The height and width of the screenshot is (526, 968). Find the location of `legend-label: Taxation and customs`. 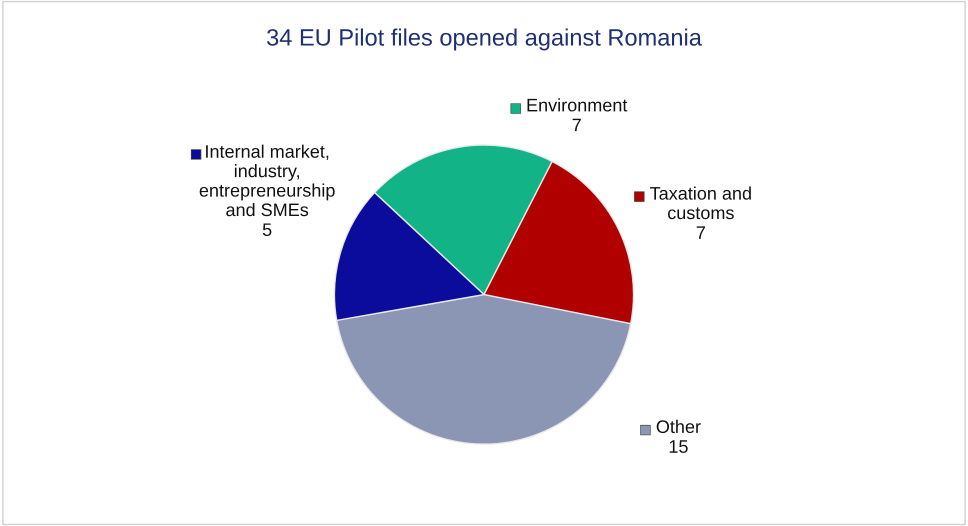

legend-label: Taxation and customs is located at coordinates (700, 203).